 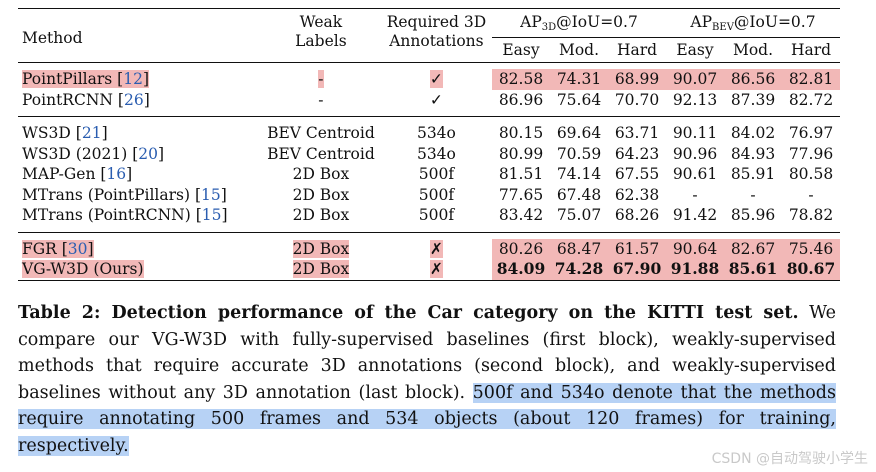 I want to click on cell-method: MTrans (PointPillars) [15], so click(x=139, y=195).